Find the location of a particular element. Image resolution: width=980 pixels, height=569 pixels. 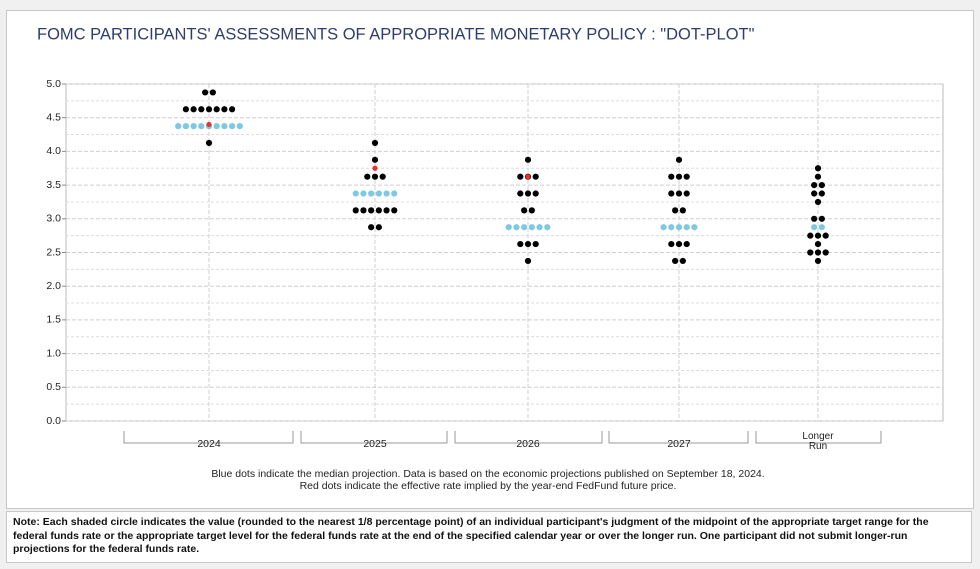

y-tick-label: 4.0 is located at coordinates (53, 151).